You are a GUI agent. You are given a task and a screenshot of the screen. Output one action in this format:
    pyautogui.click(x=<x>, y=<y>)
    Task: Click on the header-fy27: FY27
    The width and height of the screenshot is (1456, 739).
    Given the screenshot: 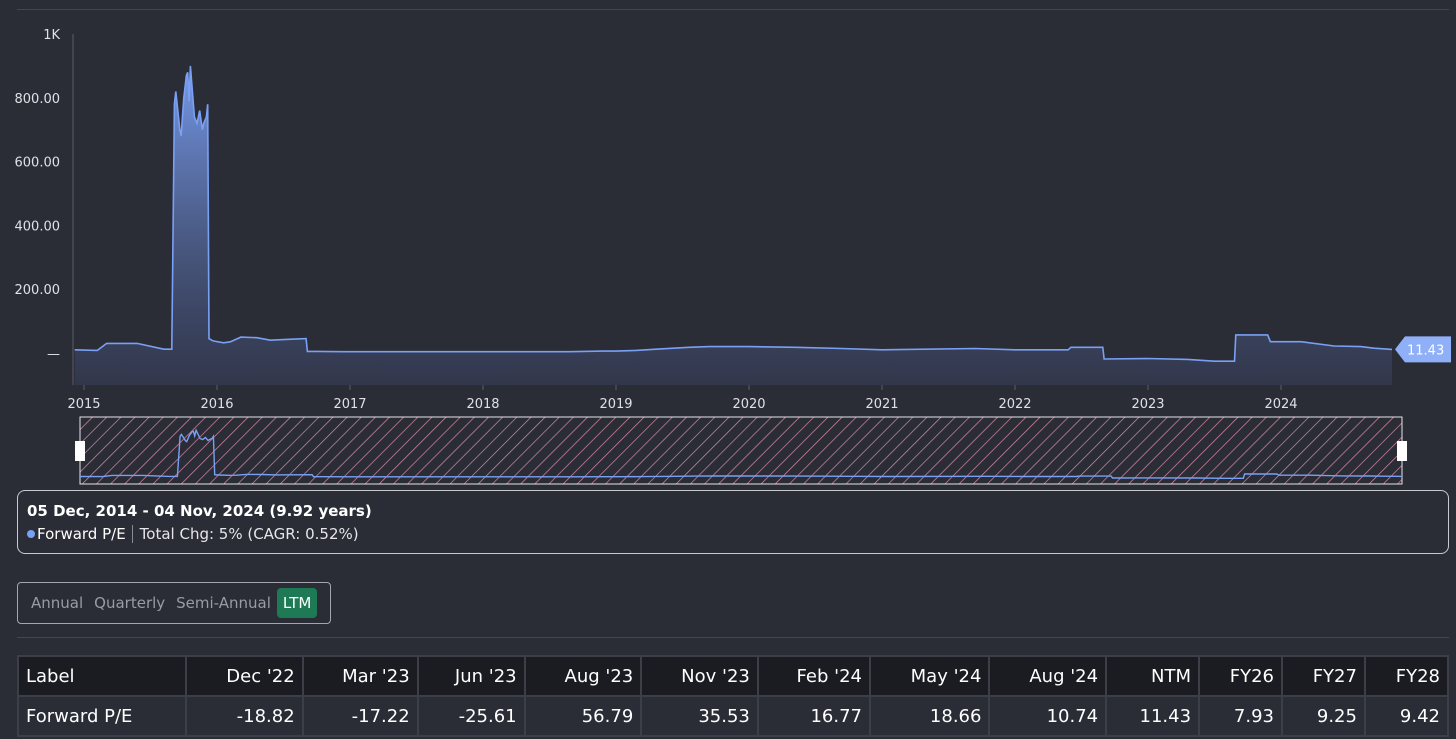 What is the action you would take?
    pyautogui.click(x=1323, y=676)
    